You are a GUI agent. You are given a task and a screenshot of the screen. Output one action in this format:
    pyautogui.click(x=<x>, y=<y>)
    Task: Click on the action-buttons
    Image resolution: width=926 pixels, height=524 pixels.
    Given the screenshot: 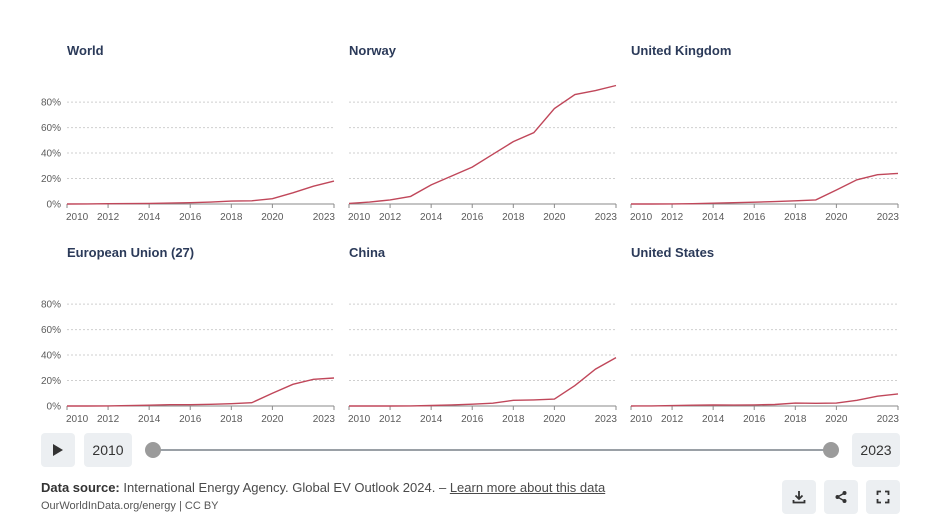 What is the action you would take?
    pyautogui.click(x=841, y=497)
    